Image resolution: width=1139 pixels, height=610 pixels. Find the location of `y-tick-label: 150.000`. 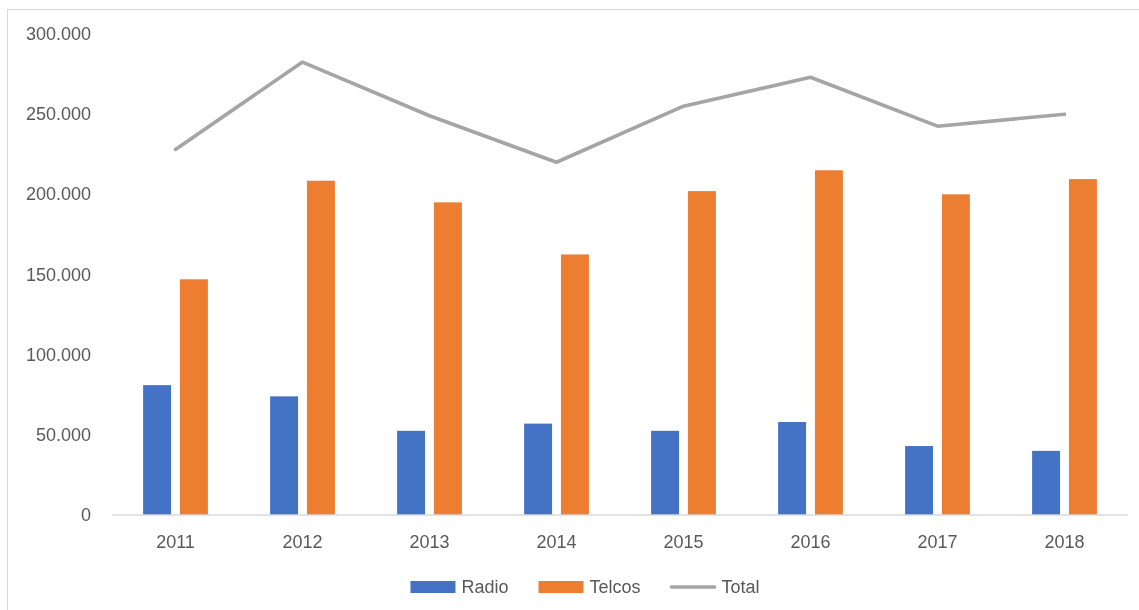

y-tick-label: 150.000 is located at coordinates (58, 274).